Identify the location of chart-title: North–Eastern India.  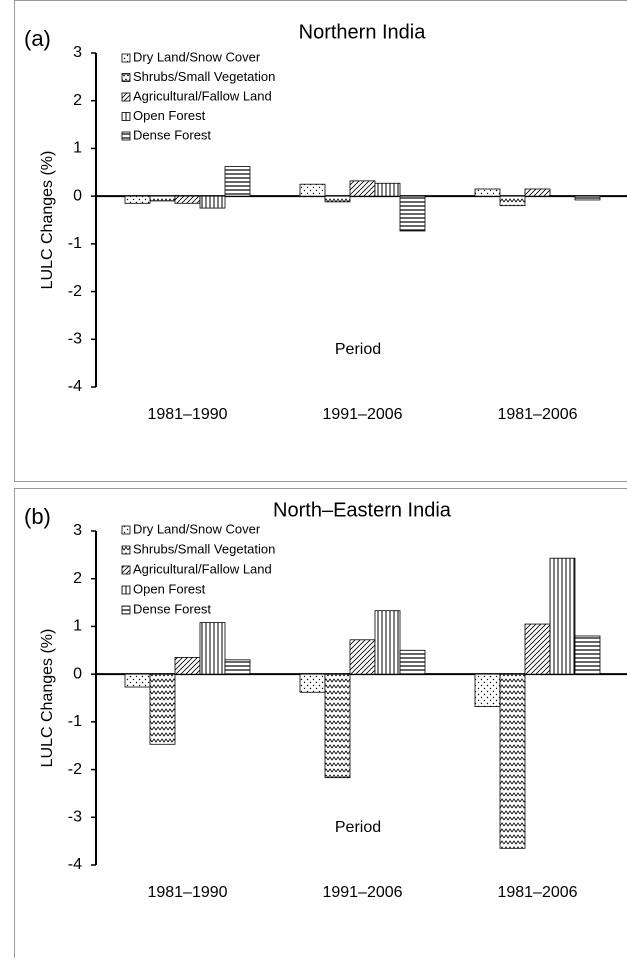
(362, 510).